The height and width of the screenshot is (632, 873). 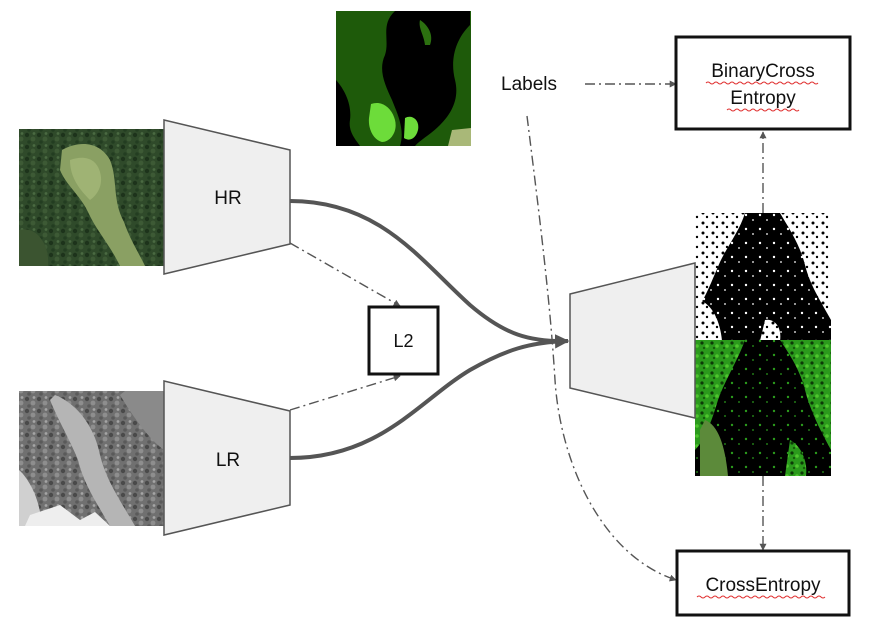 I want to click on hr-feature-arrow, so click(x=429, y=274).